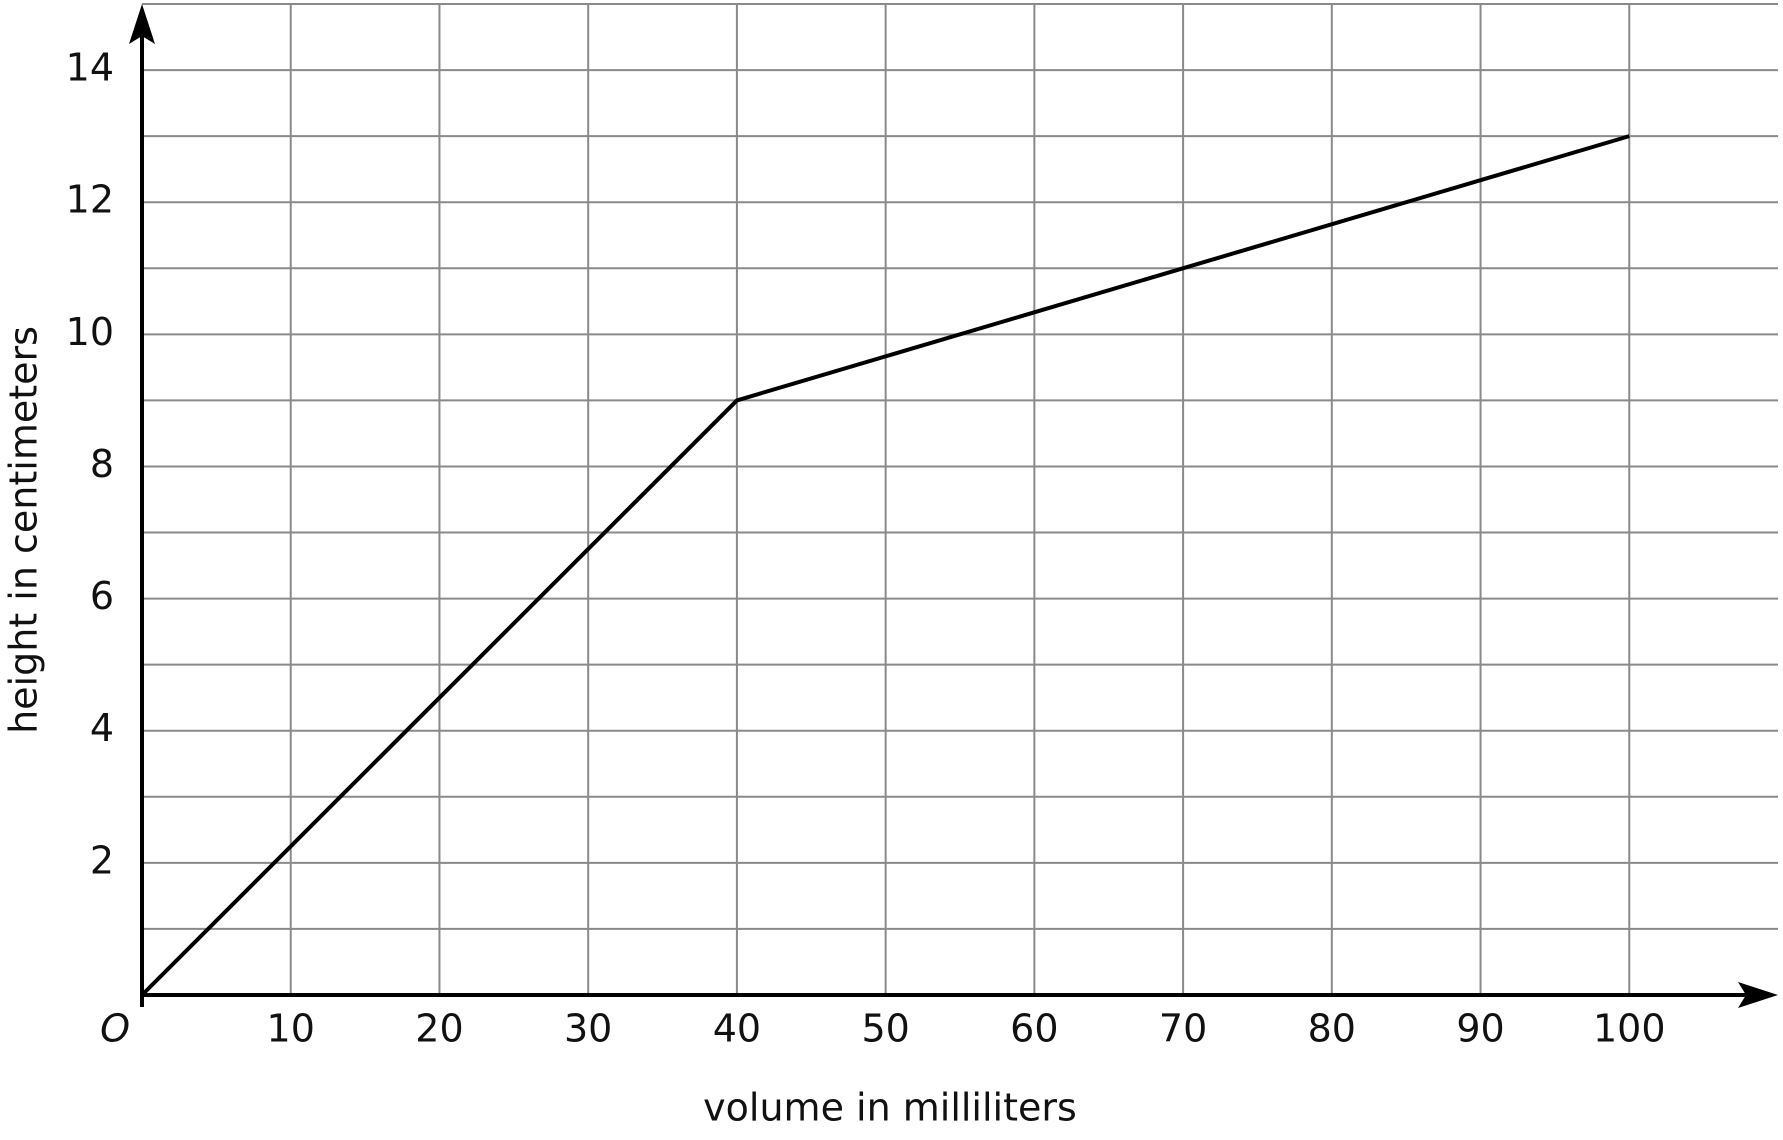 The image size is (1783, 1140). I want to click on y-tick-label: 6, so click(102, 596).